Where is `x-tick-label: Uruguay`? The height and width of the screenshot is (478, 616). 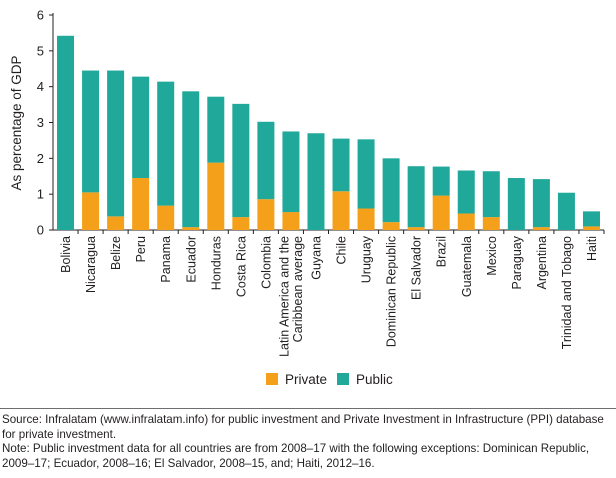
x-tick-label: Uruguay is located at coordinates (367, 259).